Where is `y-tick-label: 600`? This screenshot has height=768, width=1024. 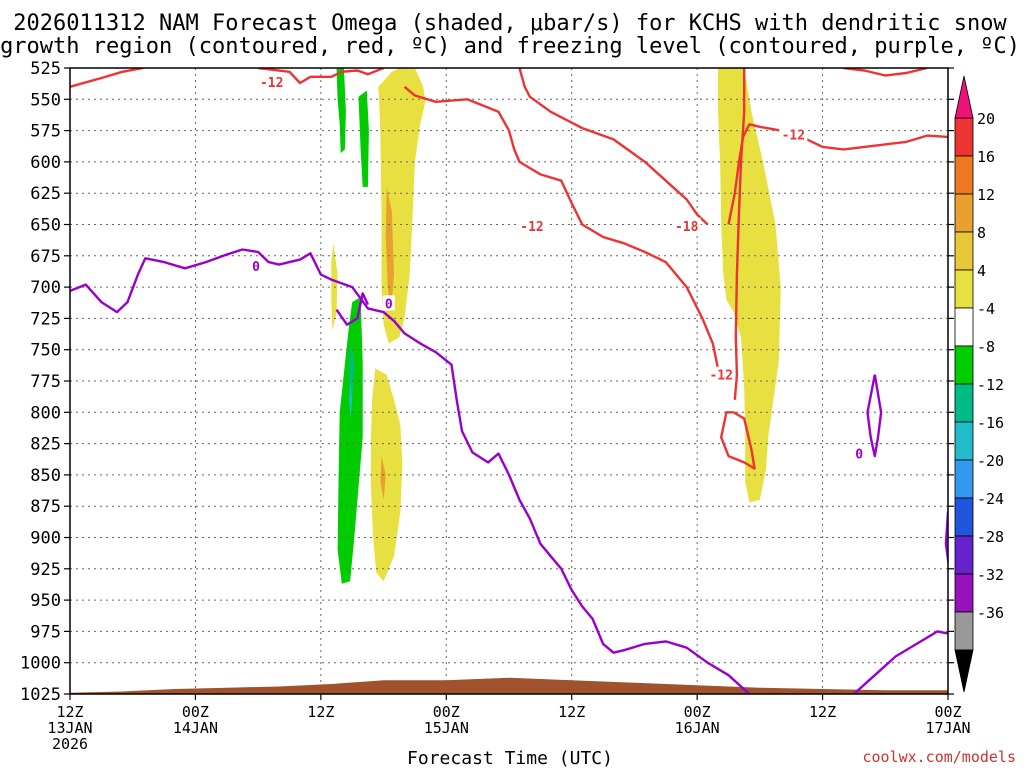 y-tick-label: 600 is located at coordinates (45, 163).